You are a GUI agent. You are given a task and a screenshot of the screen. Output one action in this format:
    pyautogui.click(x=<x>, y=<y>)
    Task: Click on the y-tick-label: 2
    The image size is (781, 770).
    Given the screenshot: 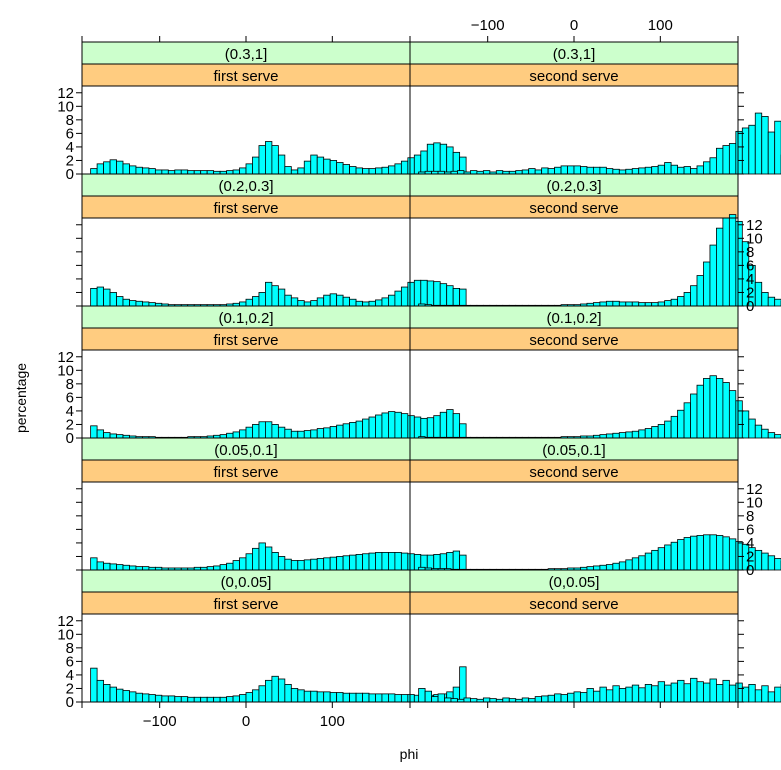 What is the action you would take?
    pyautogui.click(x=70, y=424)
    